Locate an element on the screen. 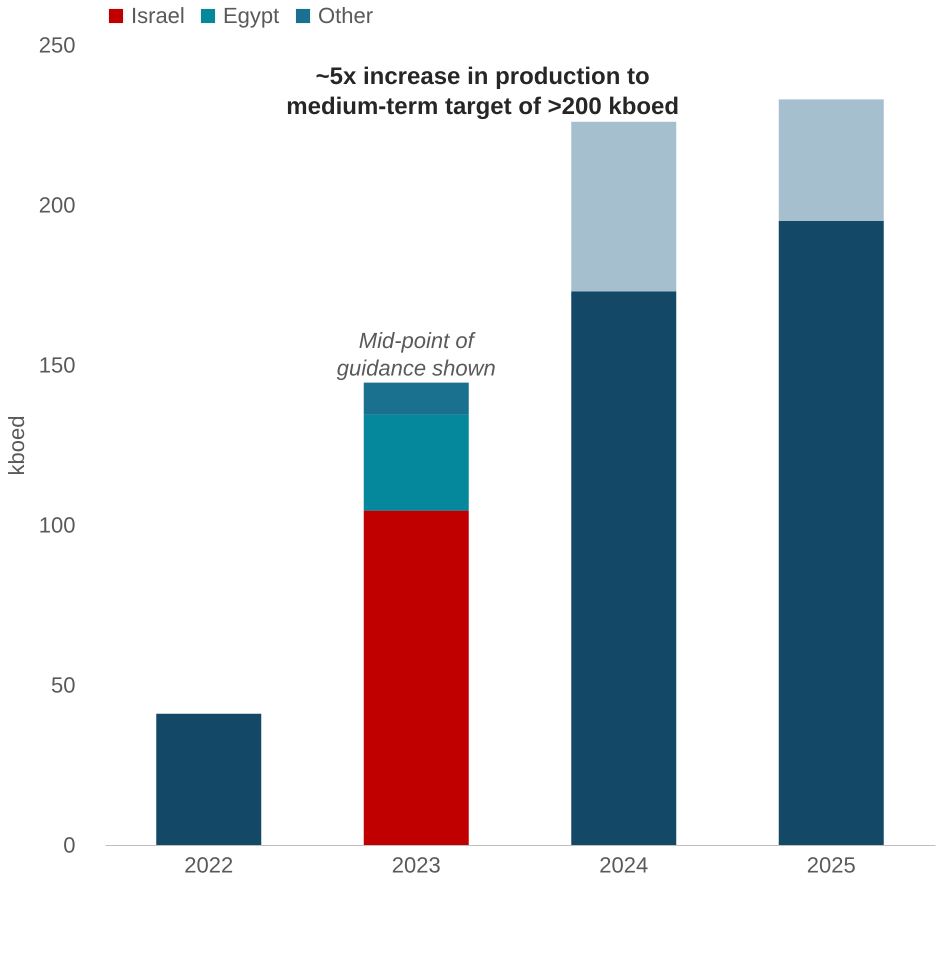 The height and width of the screenshot is (961, 952). x-tick-label: 2025 is located at coordinates (831, 865).